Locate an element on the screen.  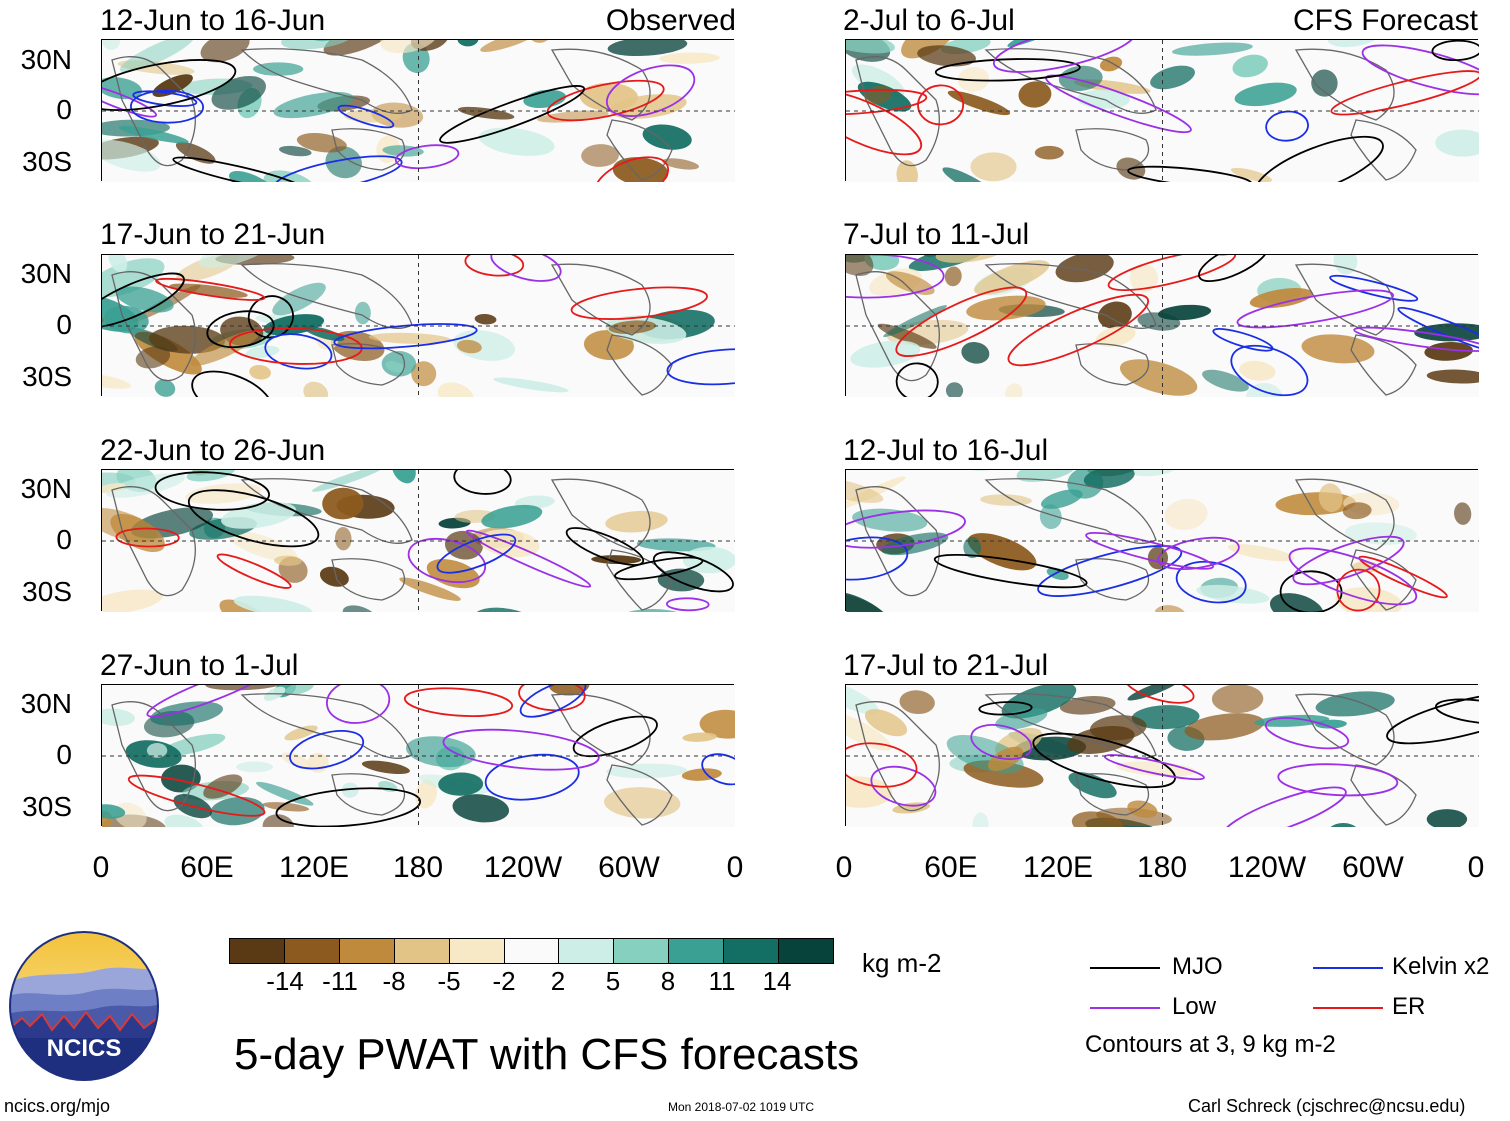
panel-title-5: 2-Jul to 6-Jul is located at coordinates (929, 20).